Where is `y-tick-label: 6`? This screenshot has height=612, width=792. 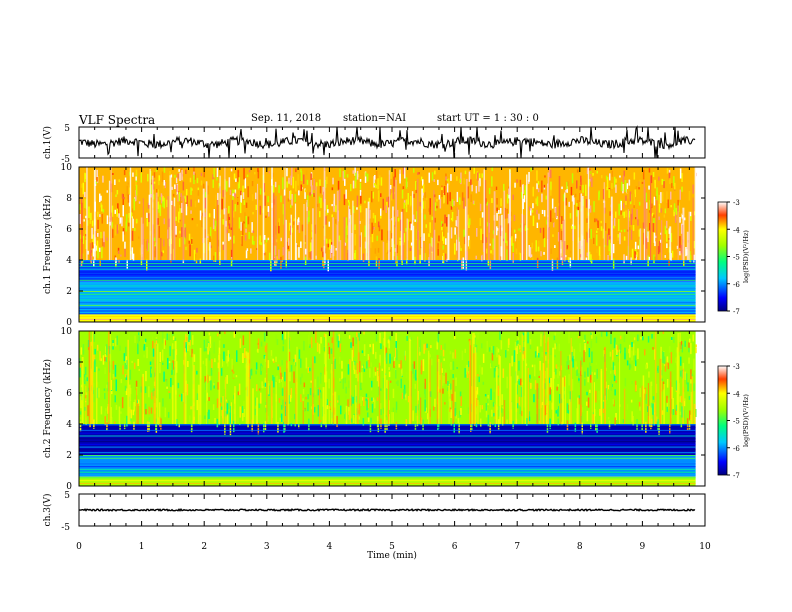 y-tick-label: 6 is located at coordinates (69, 230).